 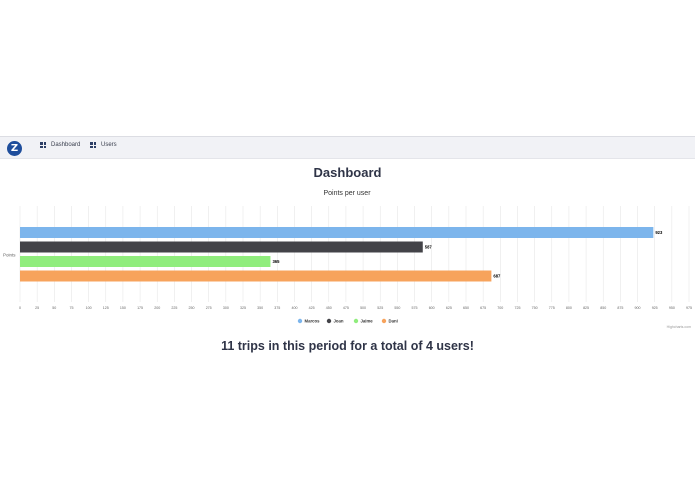 I want to click on x-tick-label: 600, so click(x=432, y=308).